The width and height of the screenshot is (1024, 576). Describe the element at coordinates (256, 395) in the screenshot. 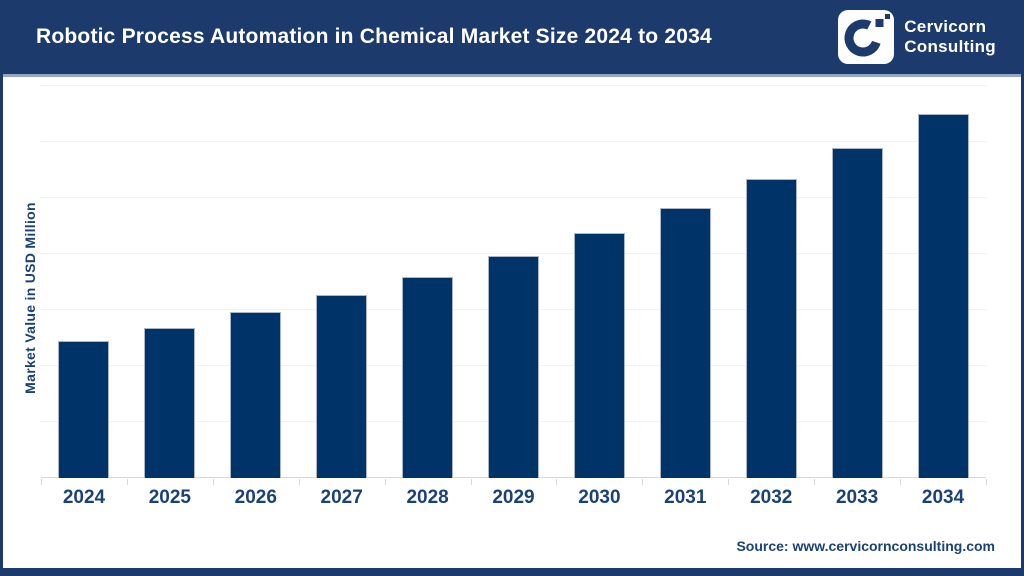

I see `bar-2026` at that location.